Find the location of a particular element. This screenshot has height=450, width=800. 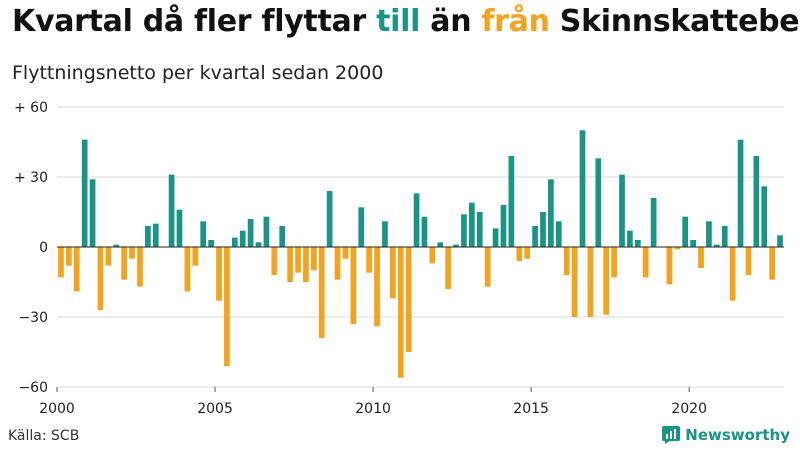

brand-logo: Newsworthy is located at coordinates (726, 435).